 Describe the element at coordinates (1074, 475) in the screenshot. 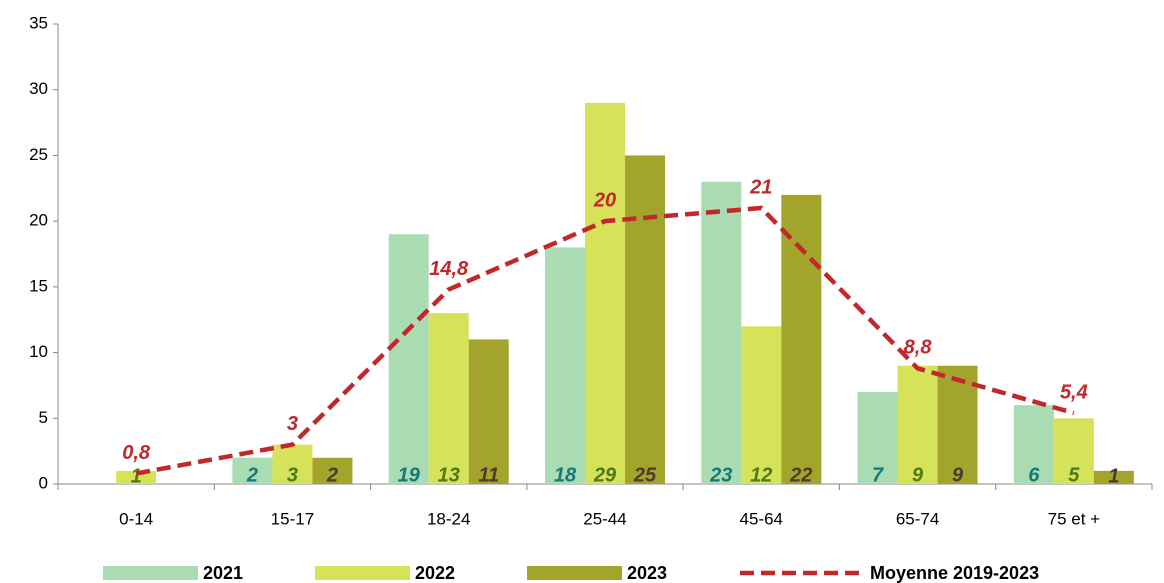

I see `data-label: 5` at that location.